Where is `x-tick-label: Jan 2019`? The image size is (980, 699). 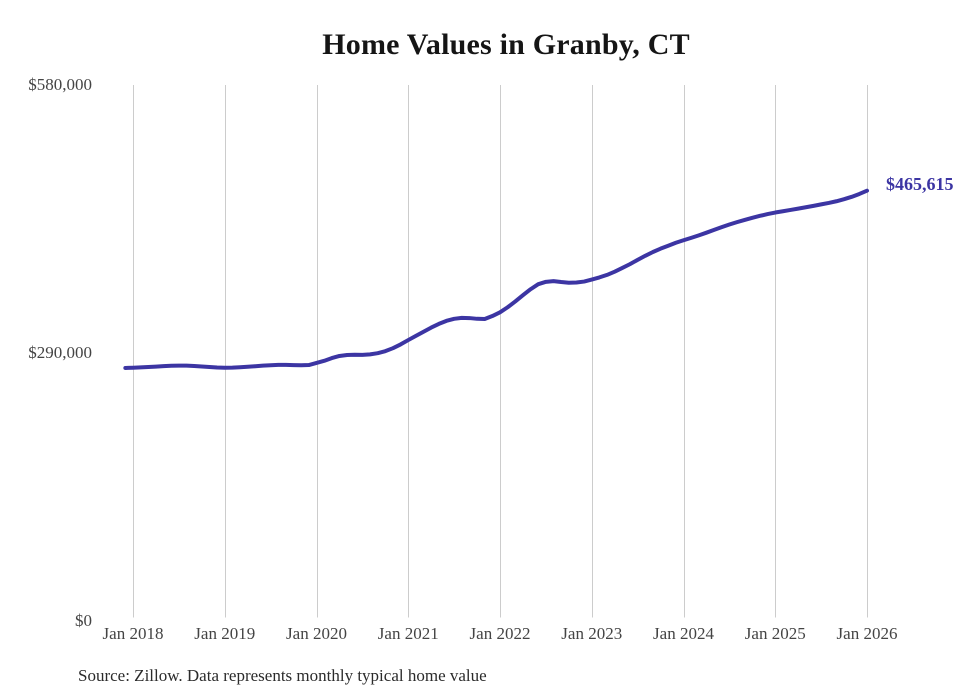 x-tick-label: Jan 2019 is located at coordinates (225, 633).